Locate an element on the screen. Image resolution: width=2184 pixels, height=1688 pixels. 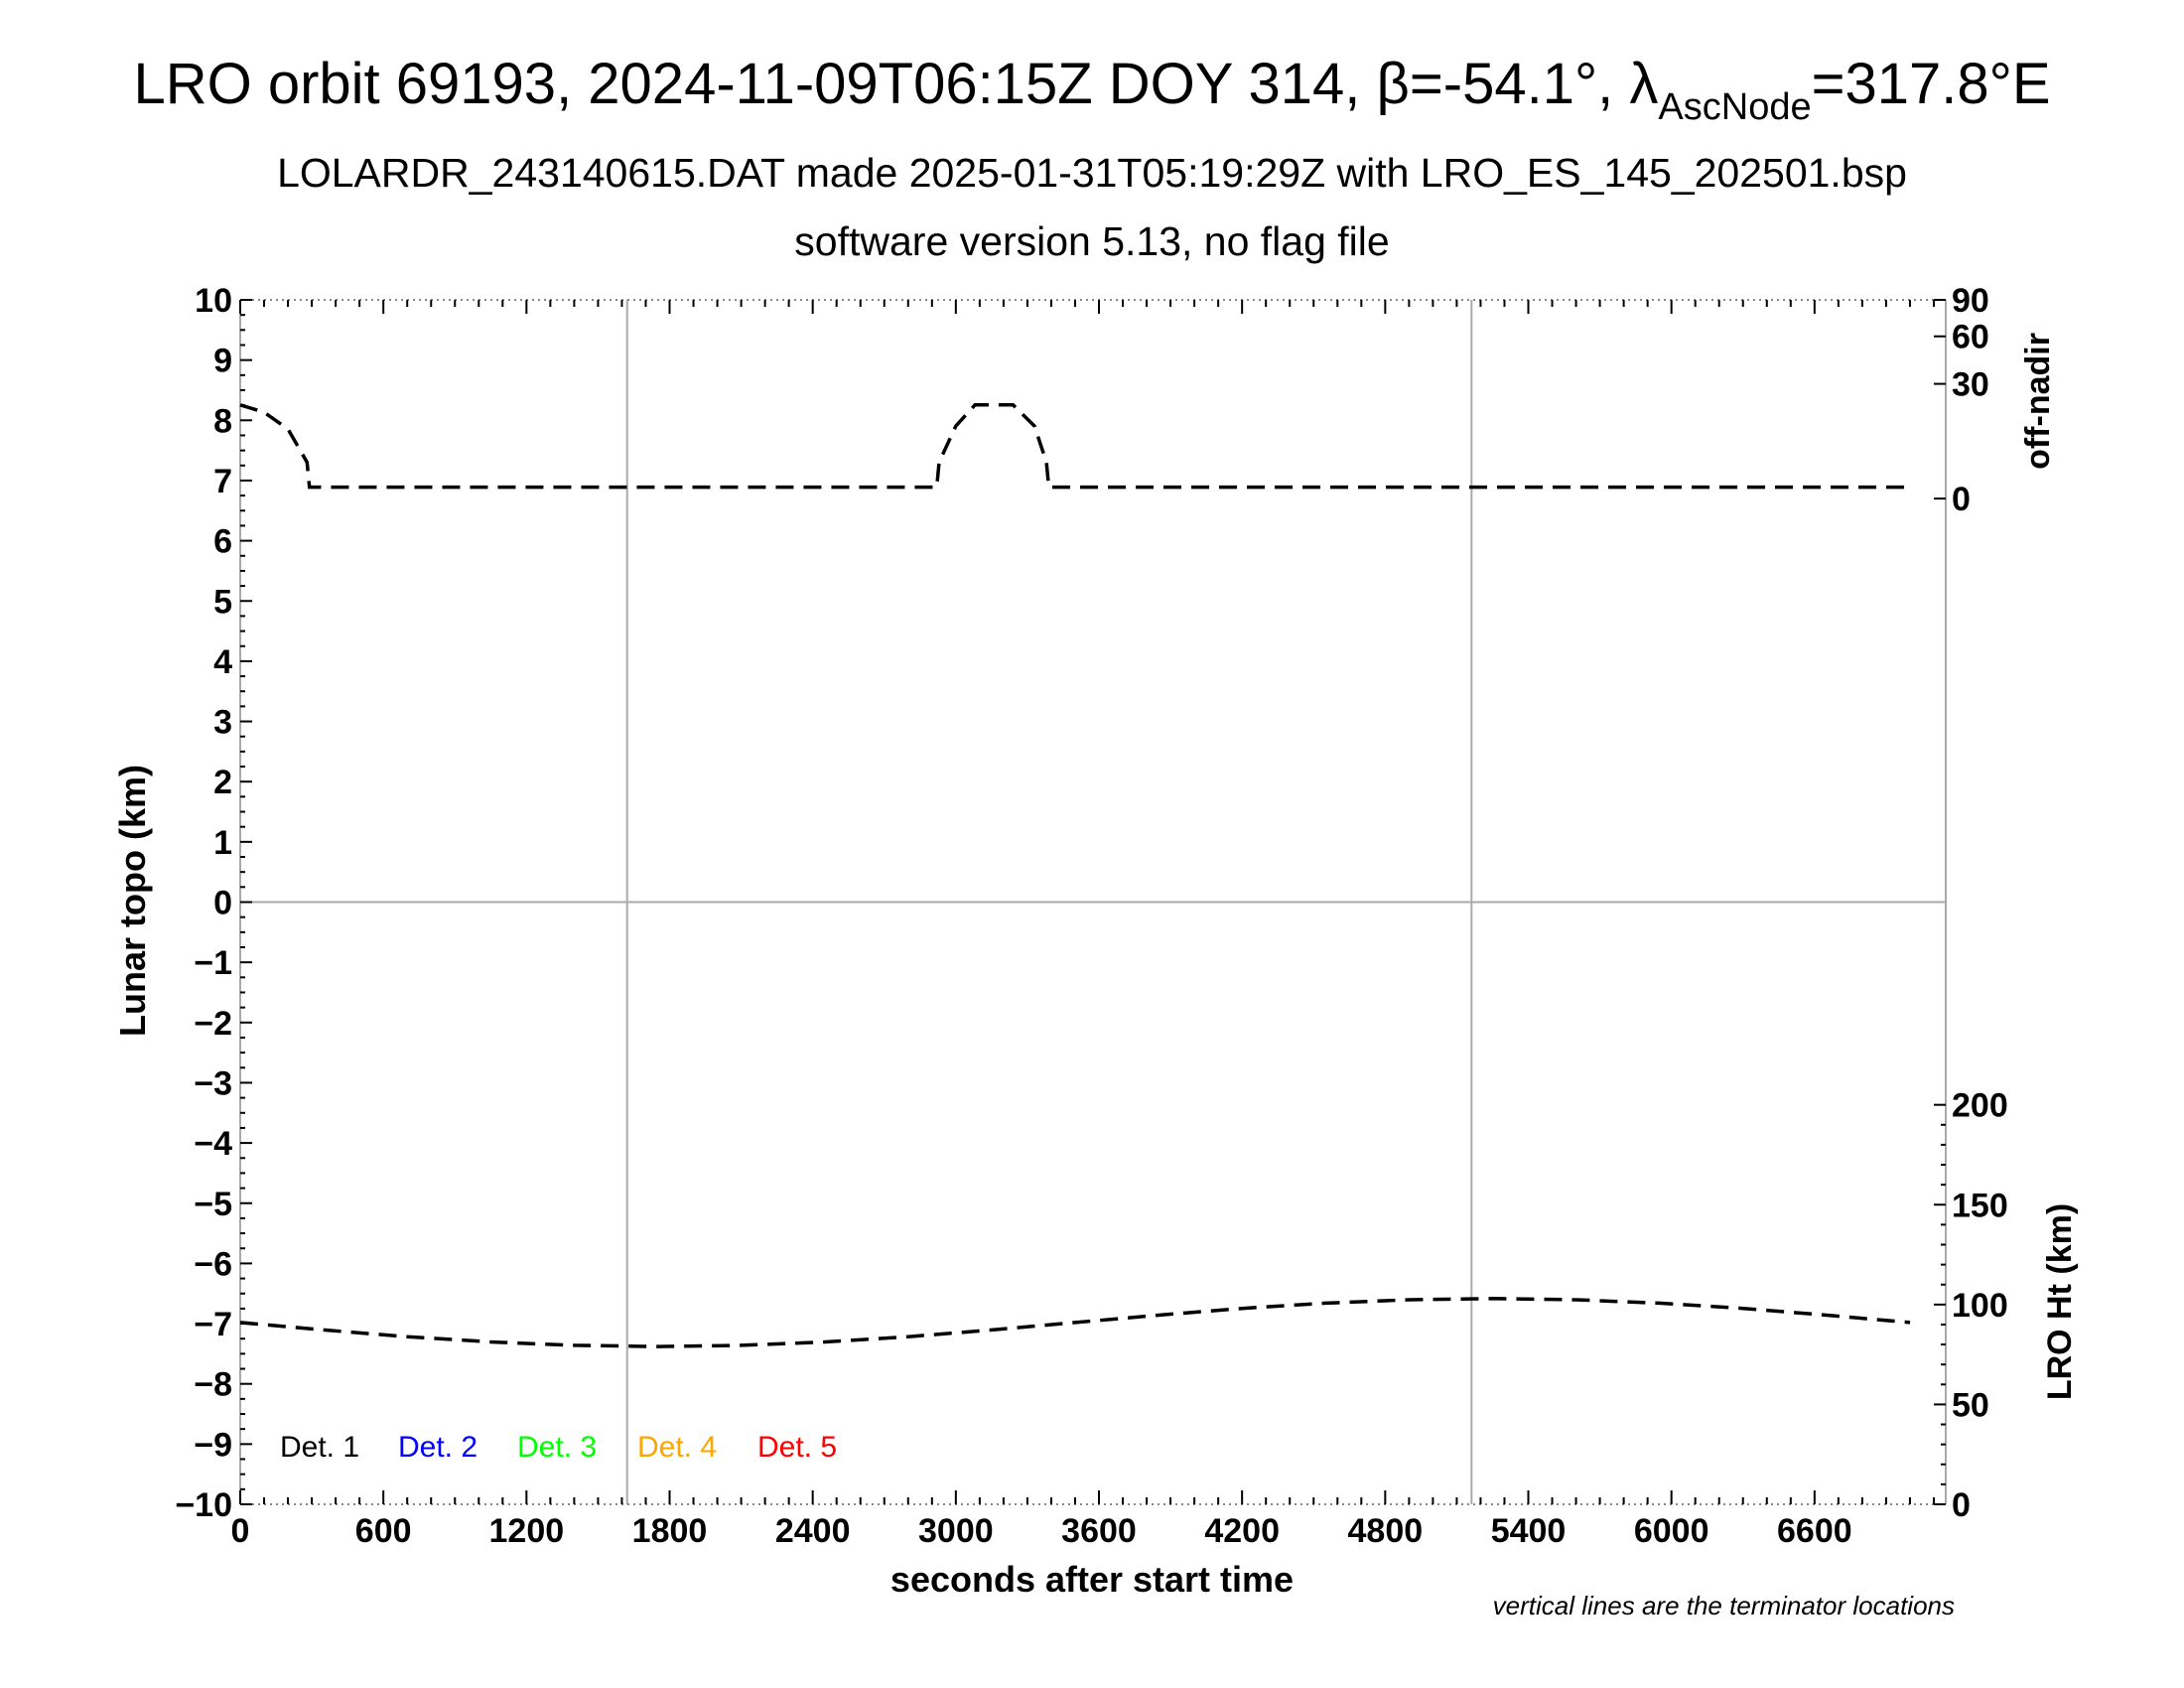
chart-subtitle-2: software version 5.13, no flag file is located at coordinates (1091, 241).